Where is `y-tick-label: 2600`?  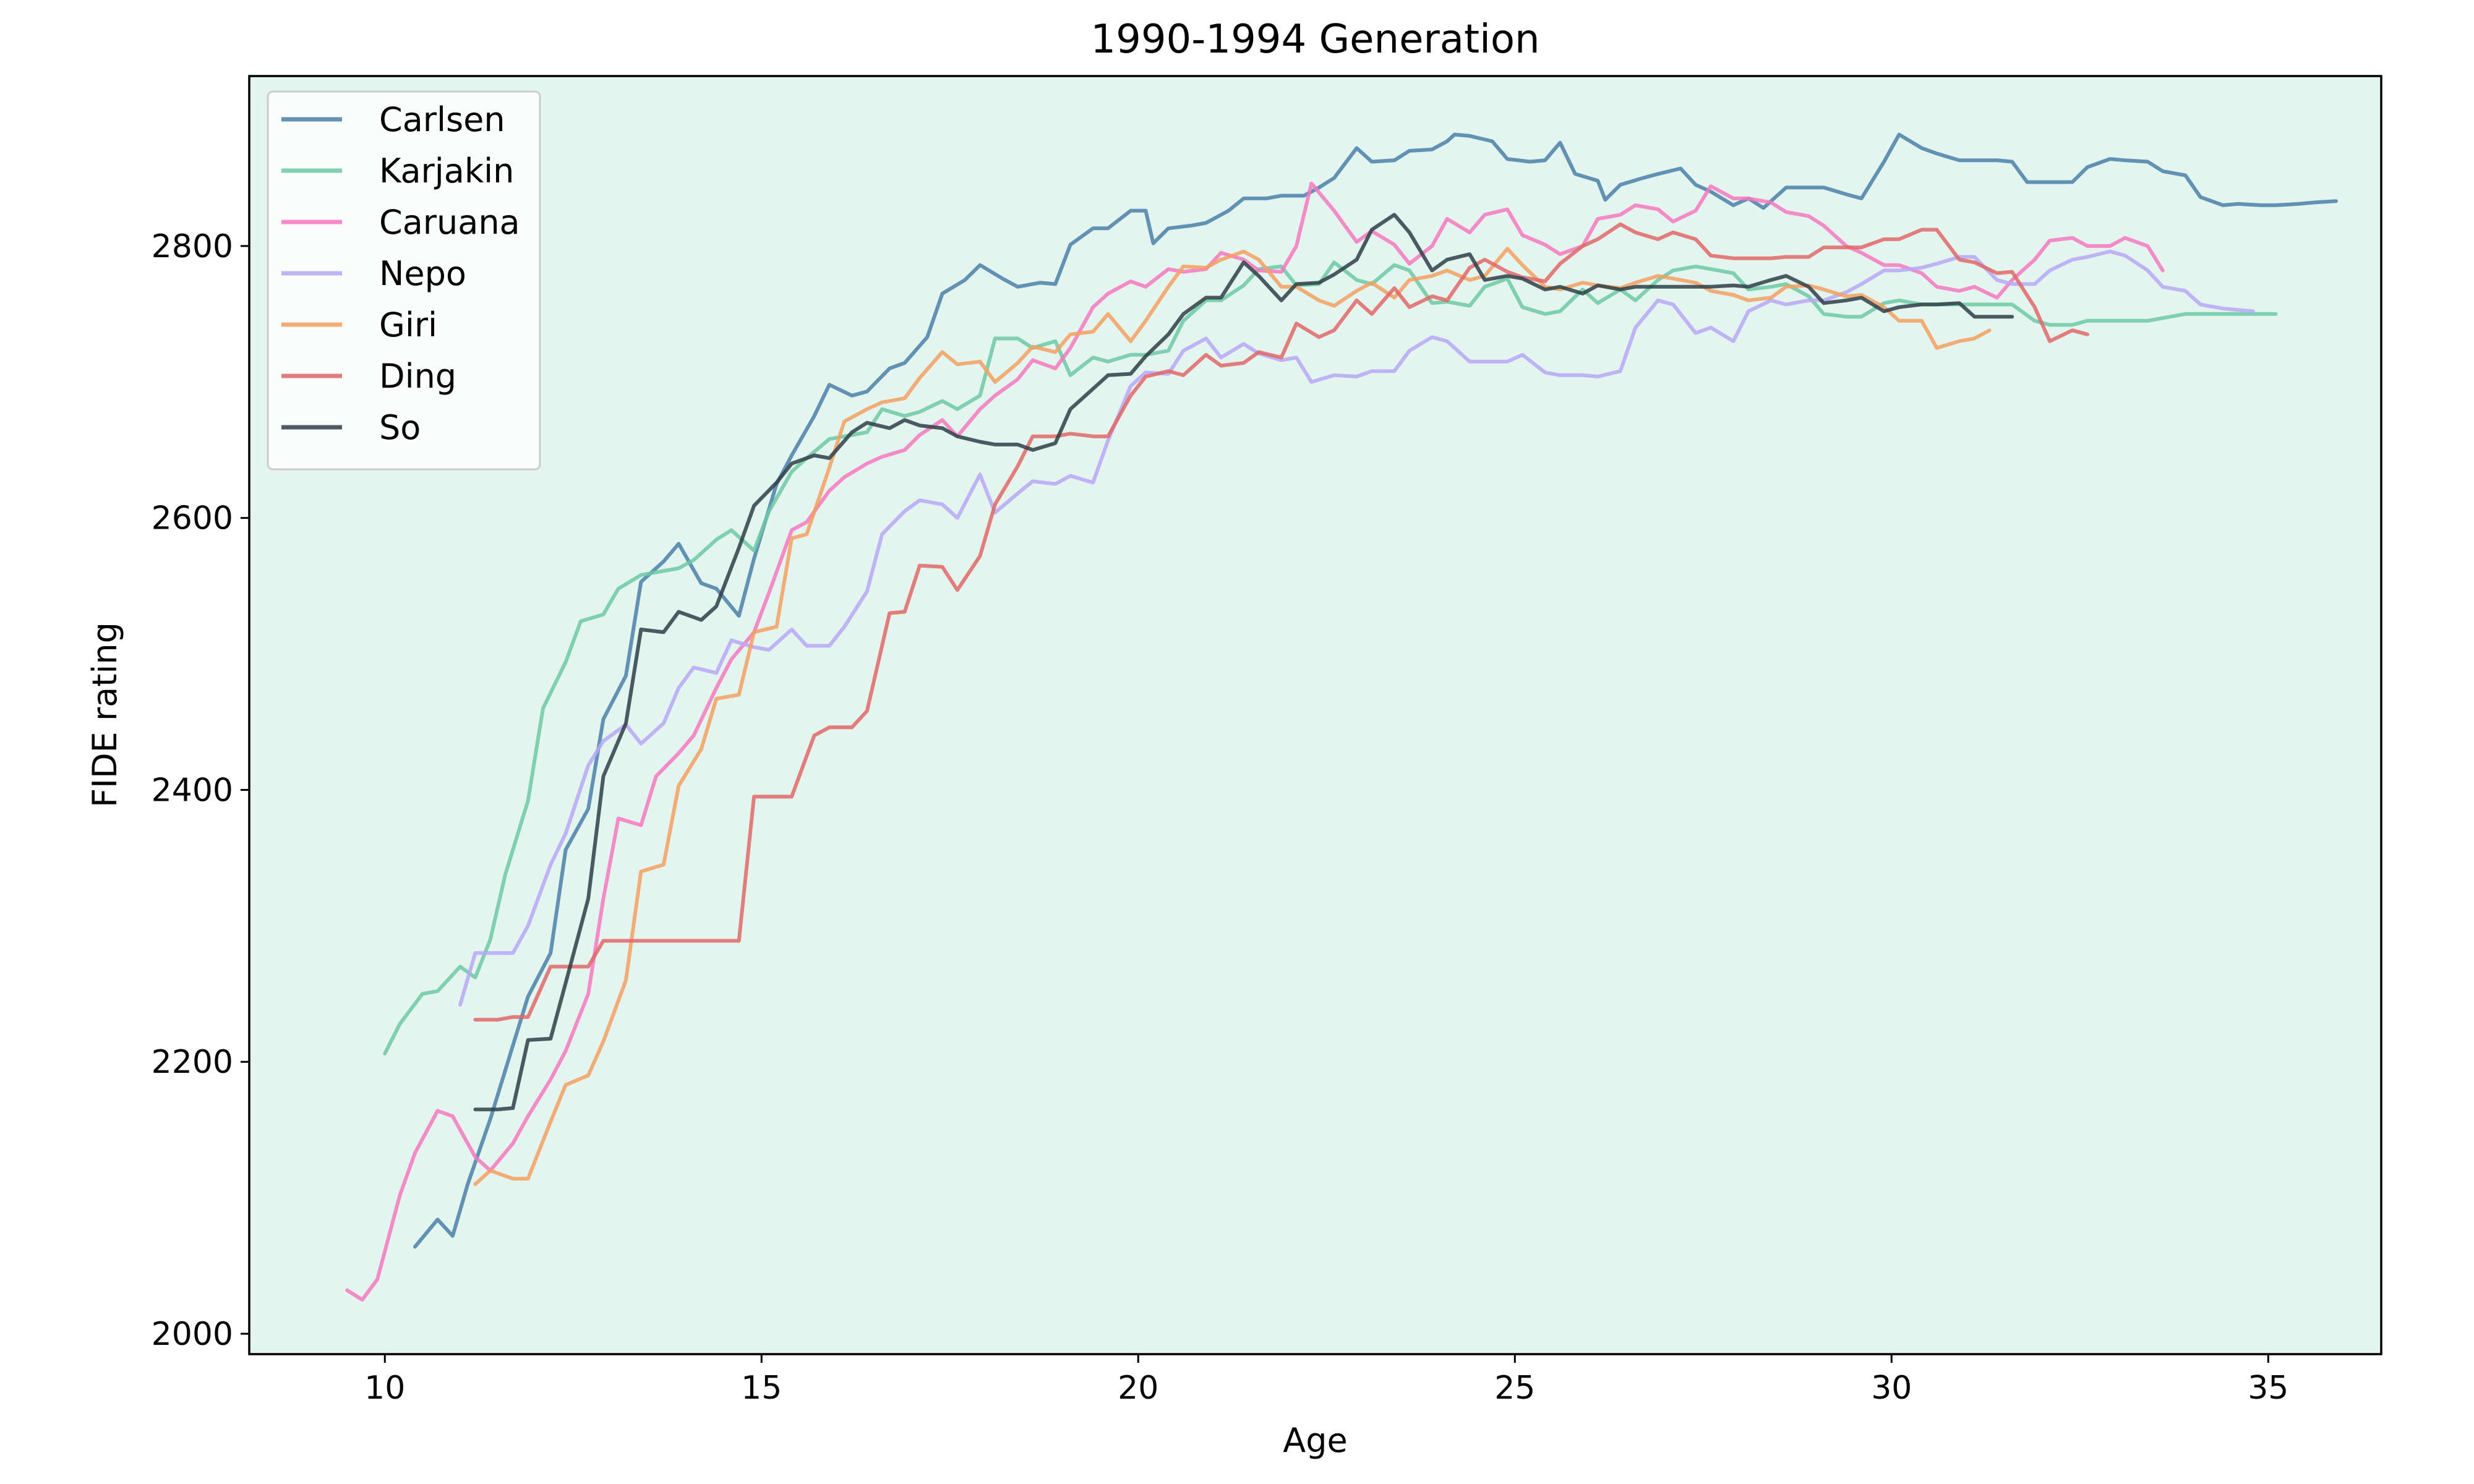
y-tick-label: 2600 is located at coordinates (192, 518).